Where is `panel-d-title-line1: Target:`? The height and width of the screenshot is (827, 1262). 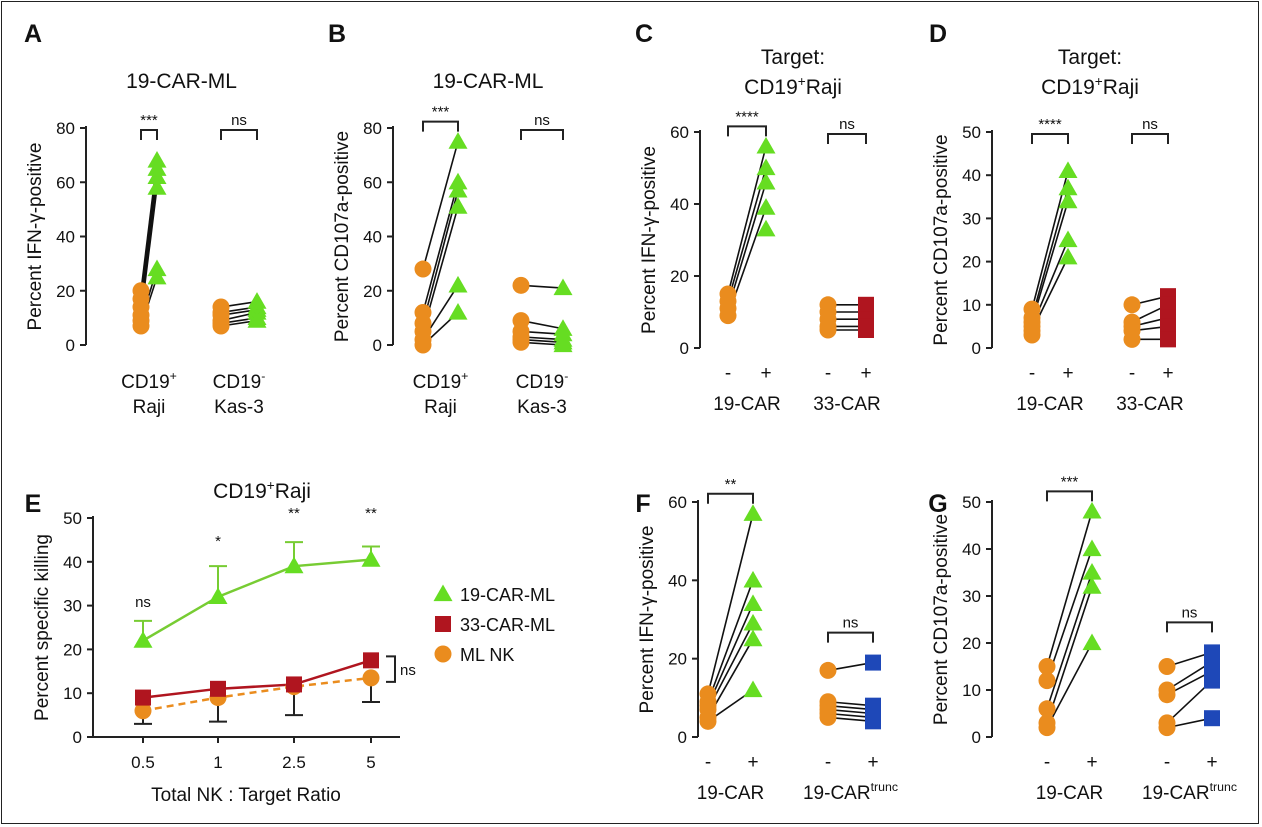
panel-d-title-line1: Target: is located at coordinates (1090, 57).